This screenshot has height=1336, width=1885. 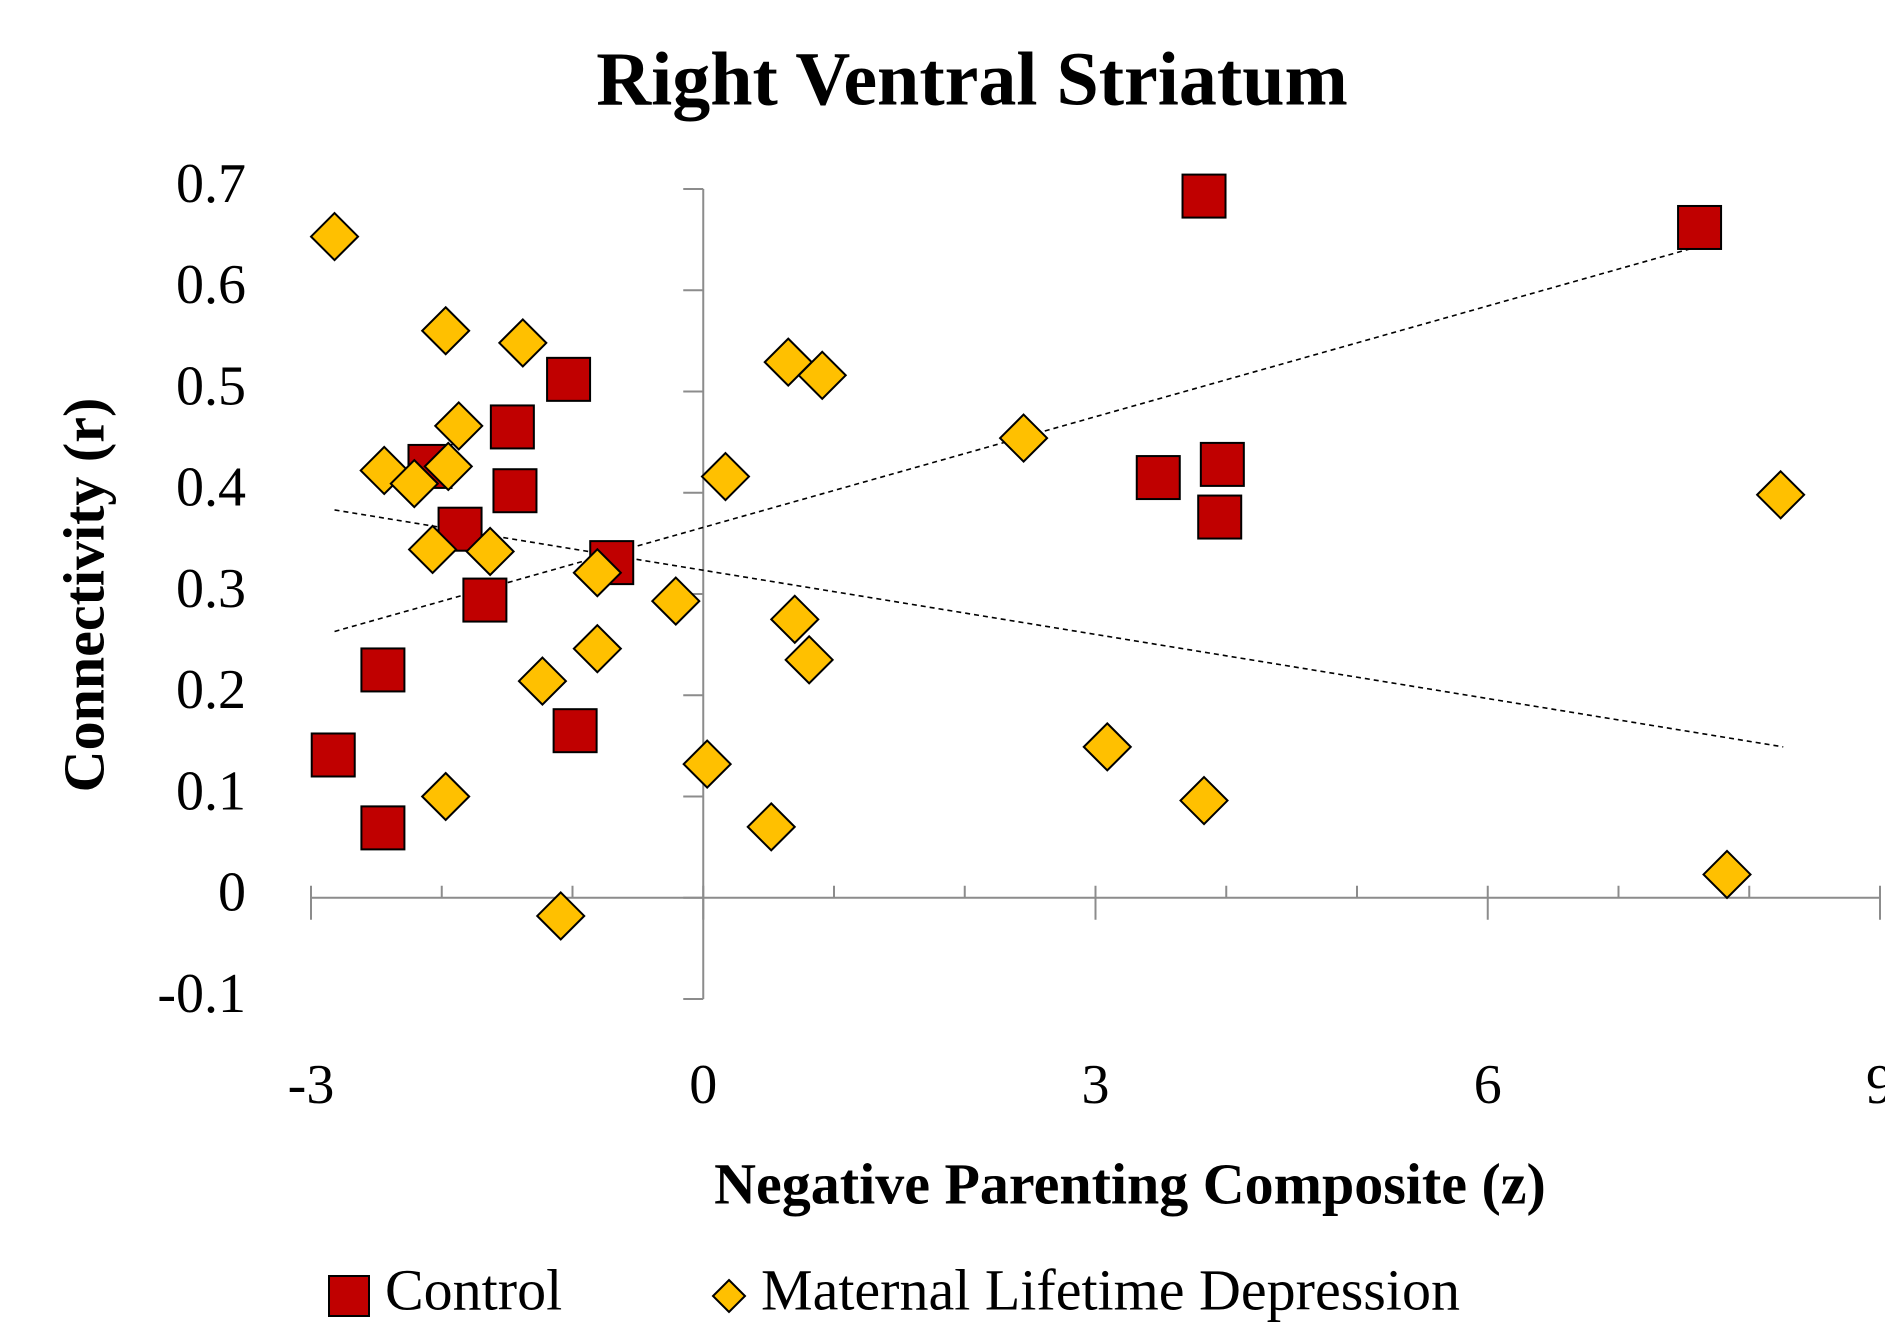 I want to click on x-axis-title: Negative Parenting Composite (z), so click(x=1130, y=1183).